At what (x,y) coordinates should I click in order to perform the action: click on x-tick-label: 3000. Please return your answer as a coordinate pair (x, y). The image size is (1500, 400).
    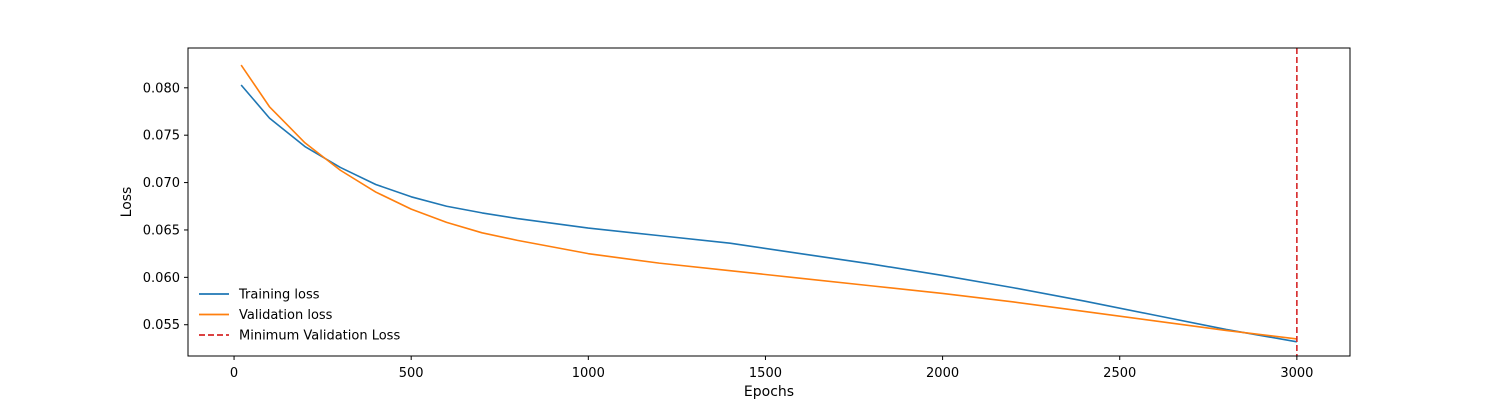
    Looking at the image, I should click on (1296, 373).